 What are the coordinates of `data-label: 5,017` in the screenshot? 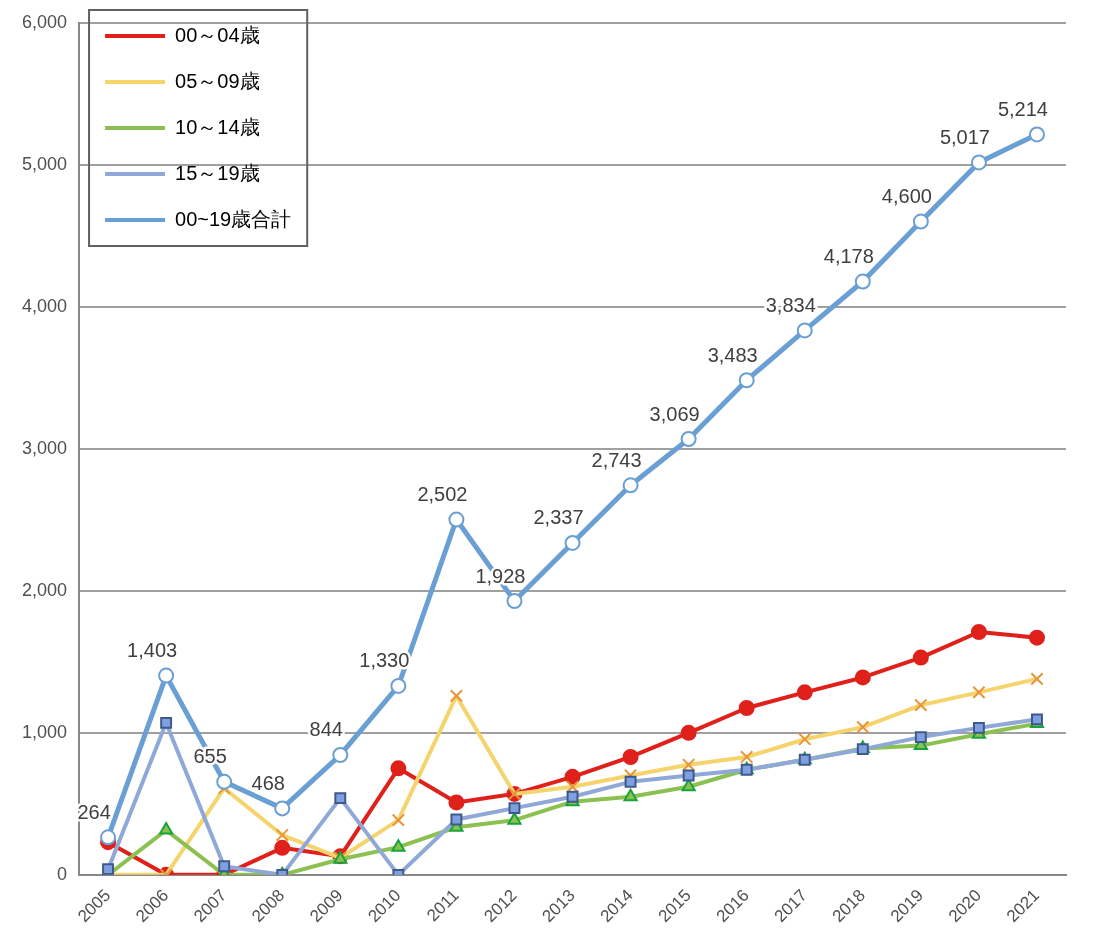 It's located at (964, 136).